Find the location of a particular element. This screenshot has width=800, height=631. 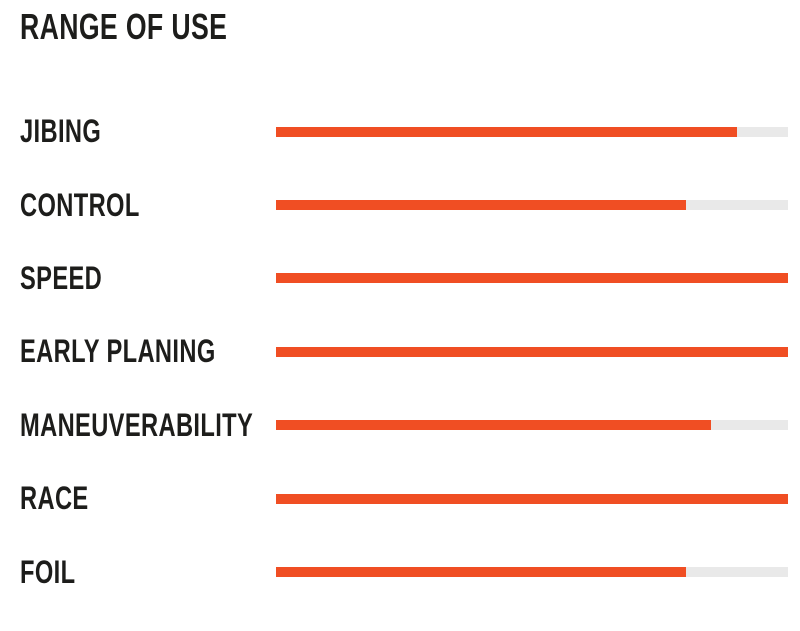

chart-row-speed: SPEED is located at coordinates (404, 278).